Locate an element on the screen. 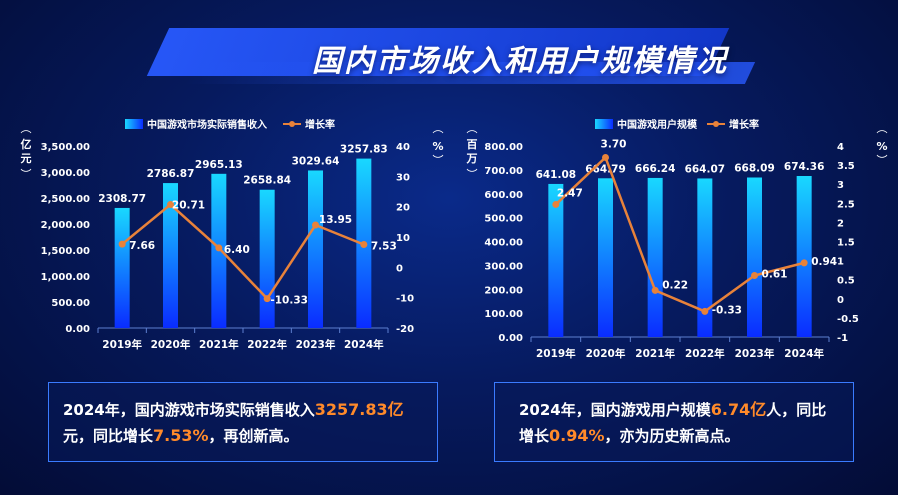 The height and width of the screenshot is (495, 898). y2-tick-label: 10 is located at coordinates (403, 238).